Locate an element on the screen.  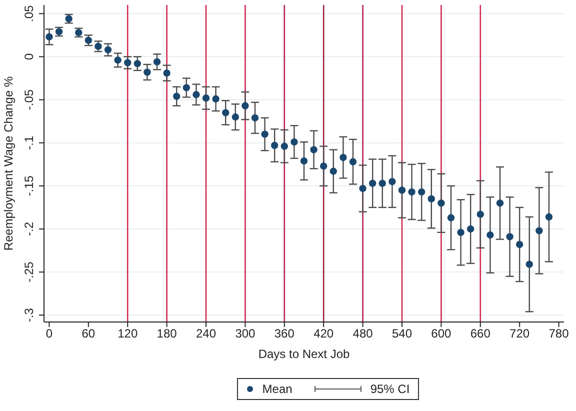
x-tick-label: 240 is located at coordinates (206, 333).